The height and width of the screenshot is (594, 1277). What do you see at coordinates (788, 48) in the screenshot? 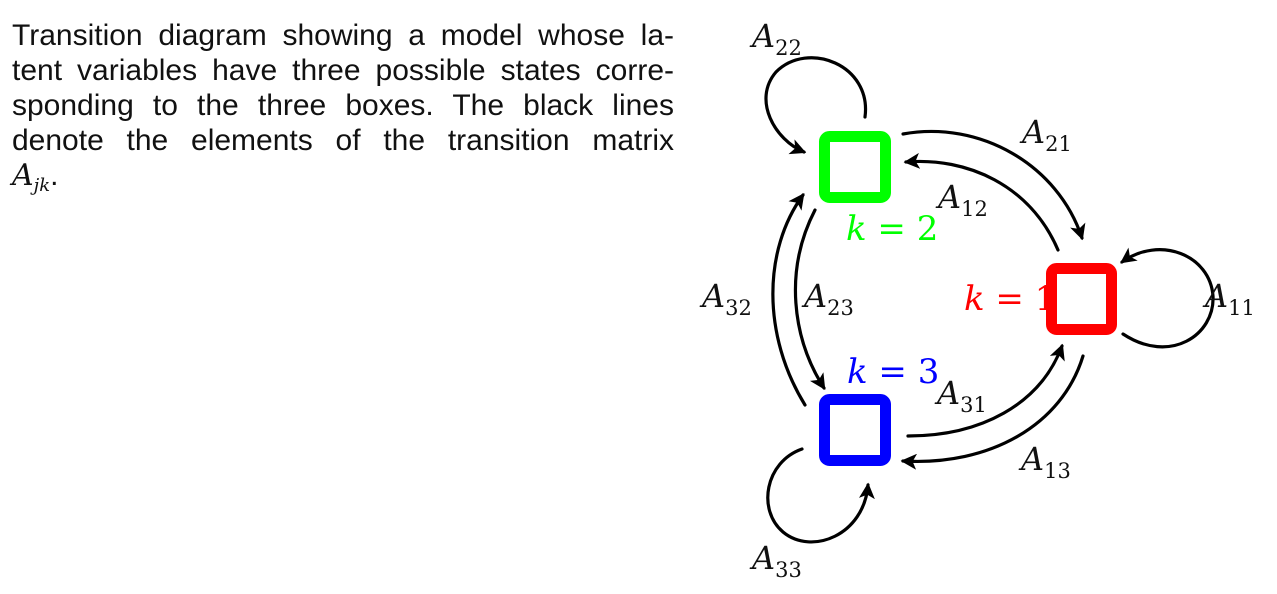
I see `label-A22-sub: 22` at bounding box center [788, 48].